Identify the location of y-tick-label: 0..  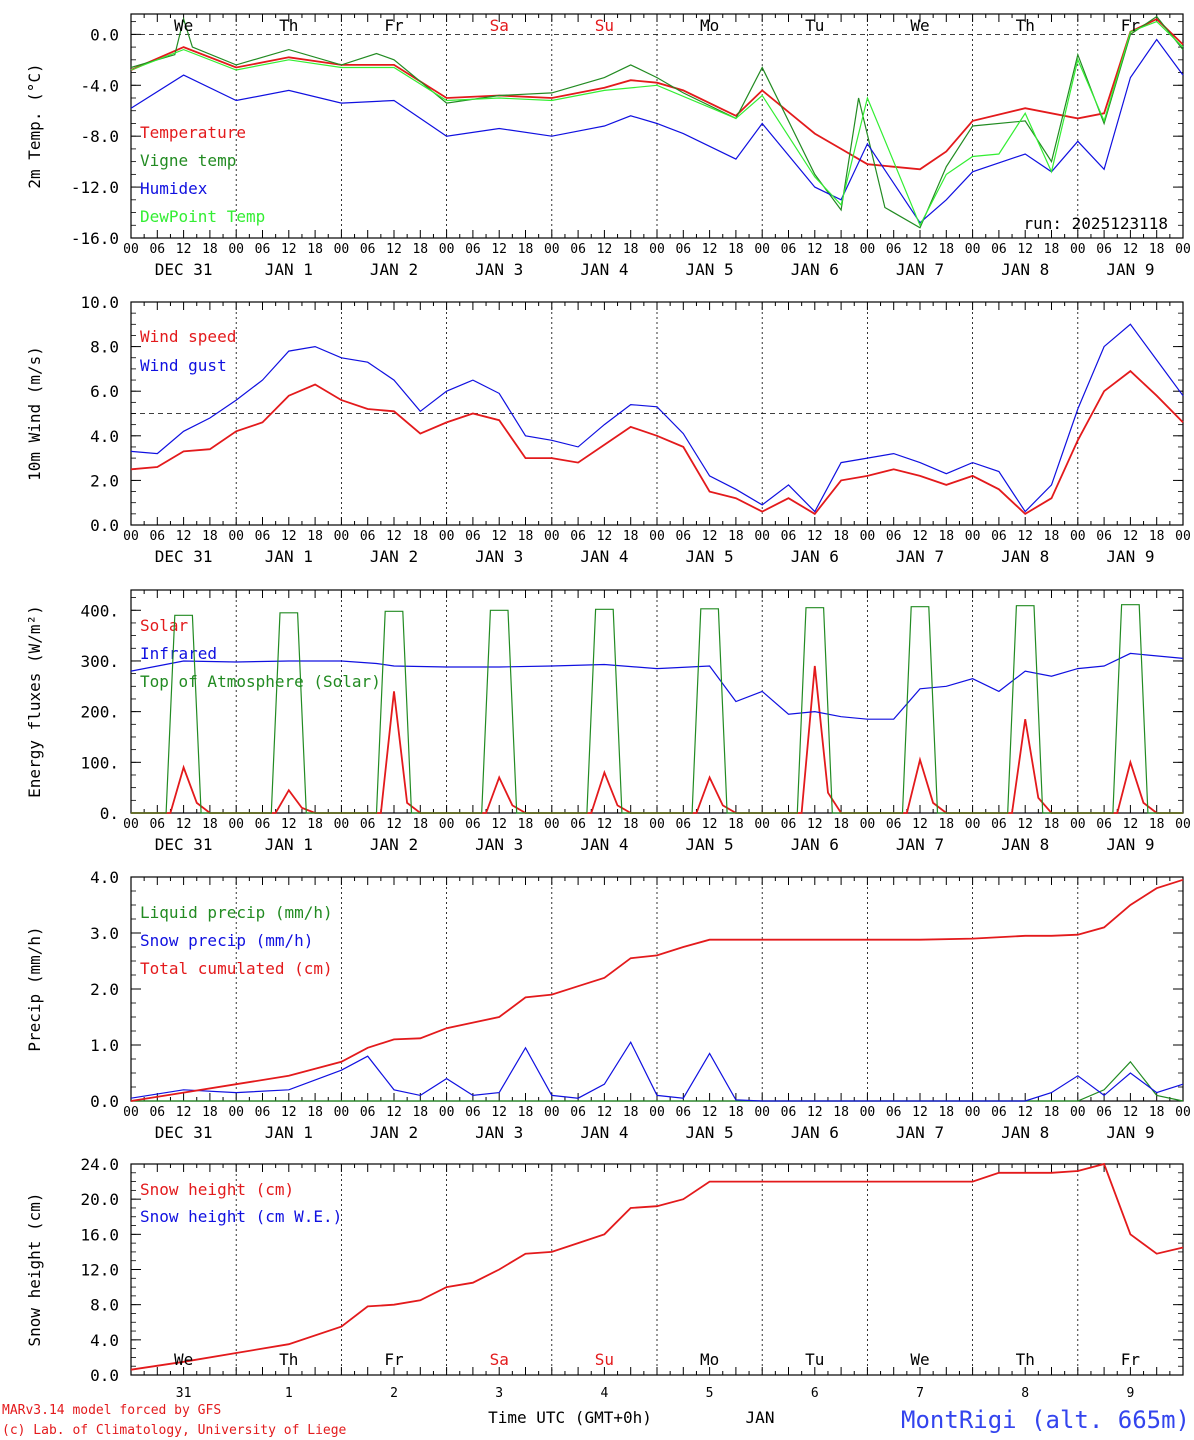
(109, 813).